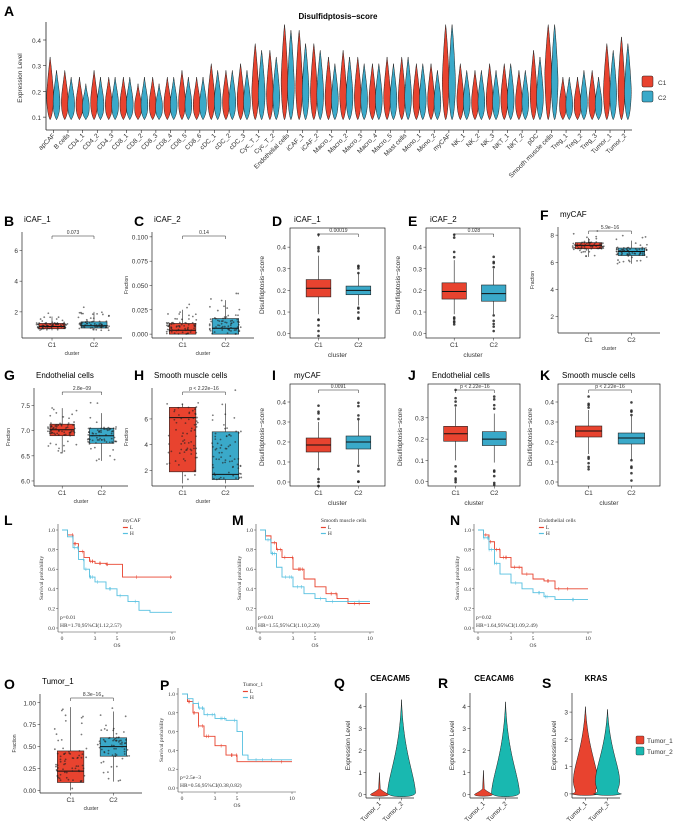  Describe the element at coordinates (253, 685) in the screenshot. I see `legend-title: Tumor_1` at that location.